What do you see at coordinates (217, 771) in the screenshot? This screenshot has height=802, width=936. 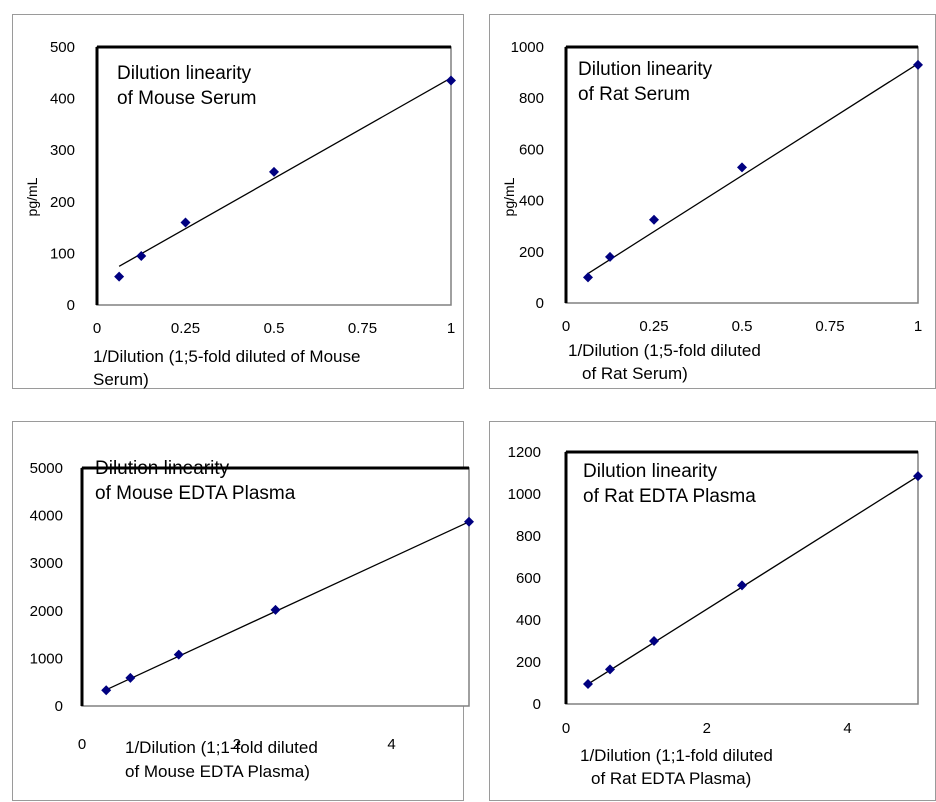 I see `x-axis-label-line: of Mouse EDTA Plasma)` at bounding box center [217, 771].